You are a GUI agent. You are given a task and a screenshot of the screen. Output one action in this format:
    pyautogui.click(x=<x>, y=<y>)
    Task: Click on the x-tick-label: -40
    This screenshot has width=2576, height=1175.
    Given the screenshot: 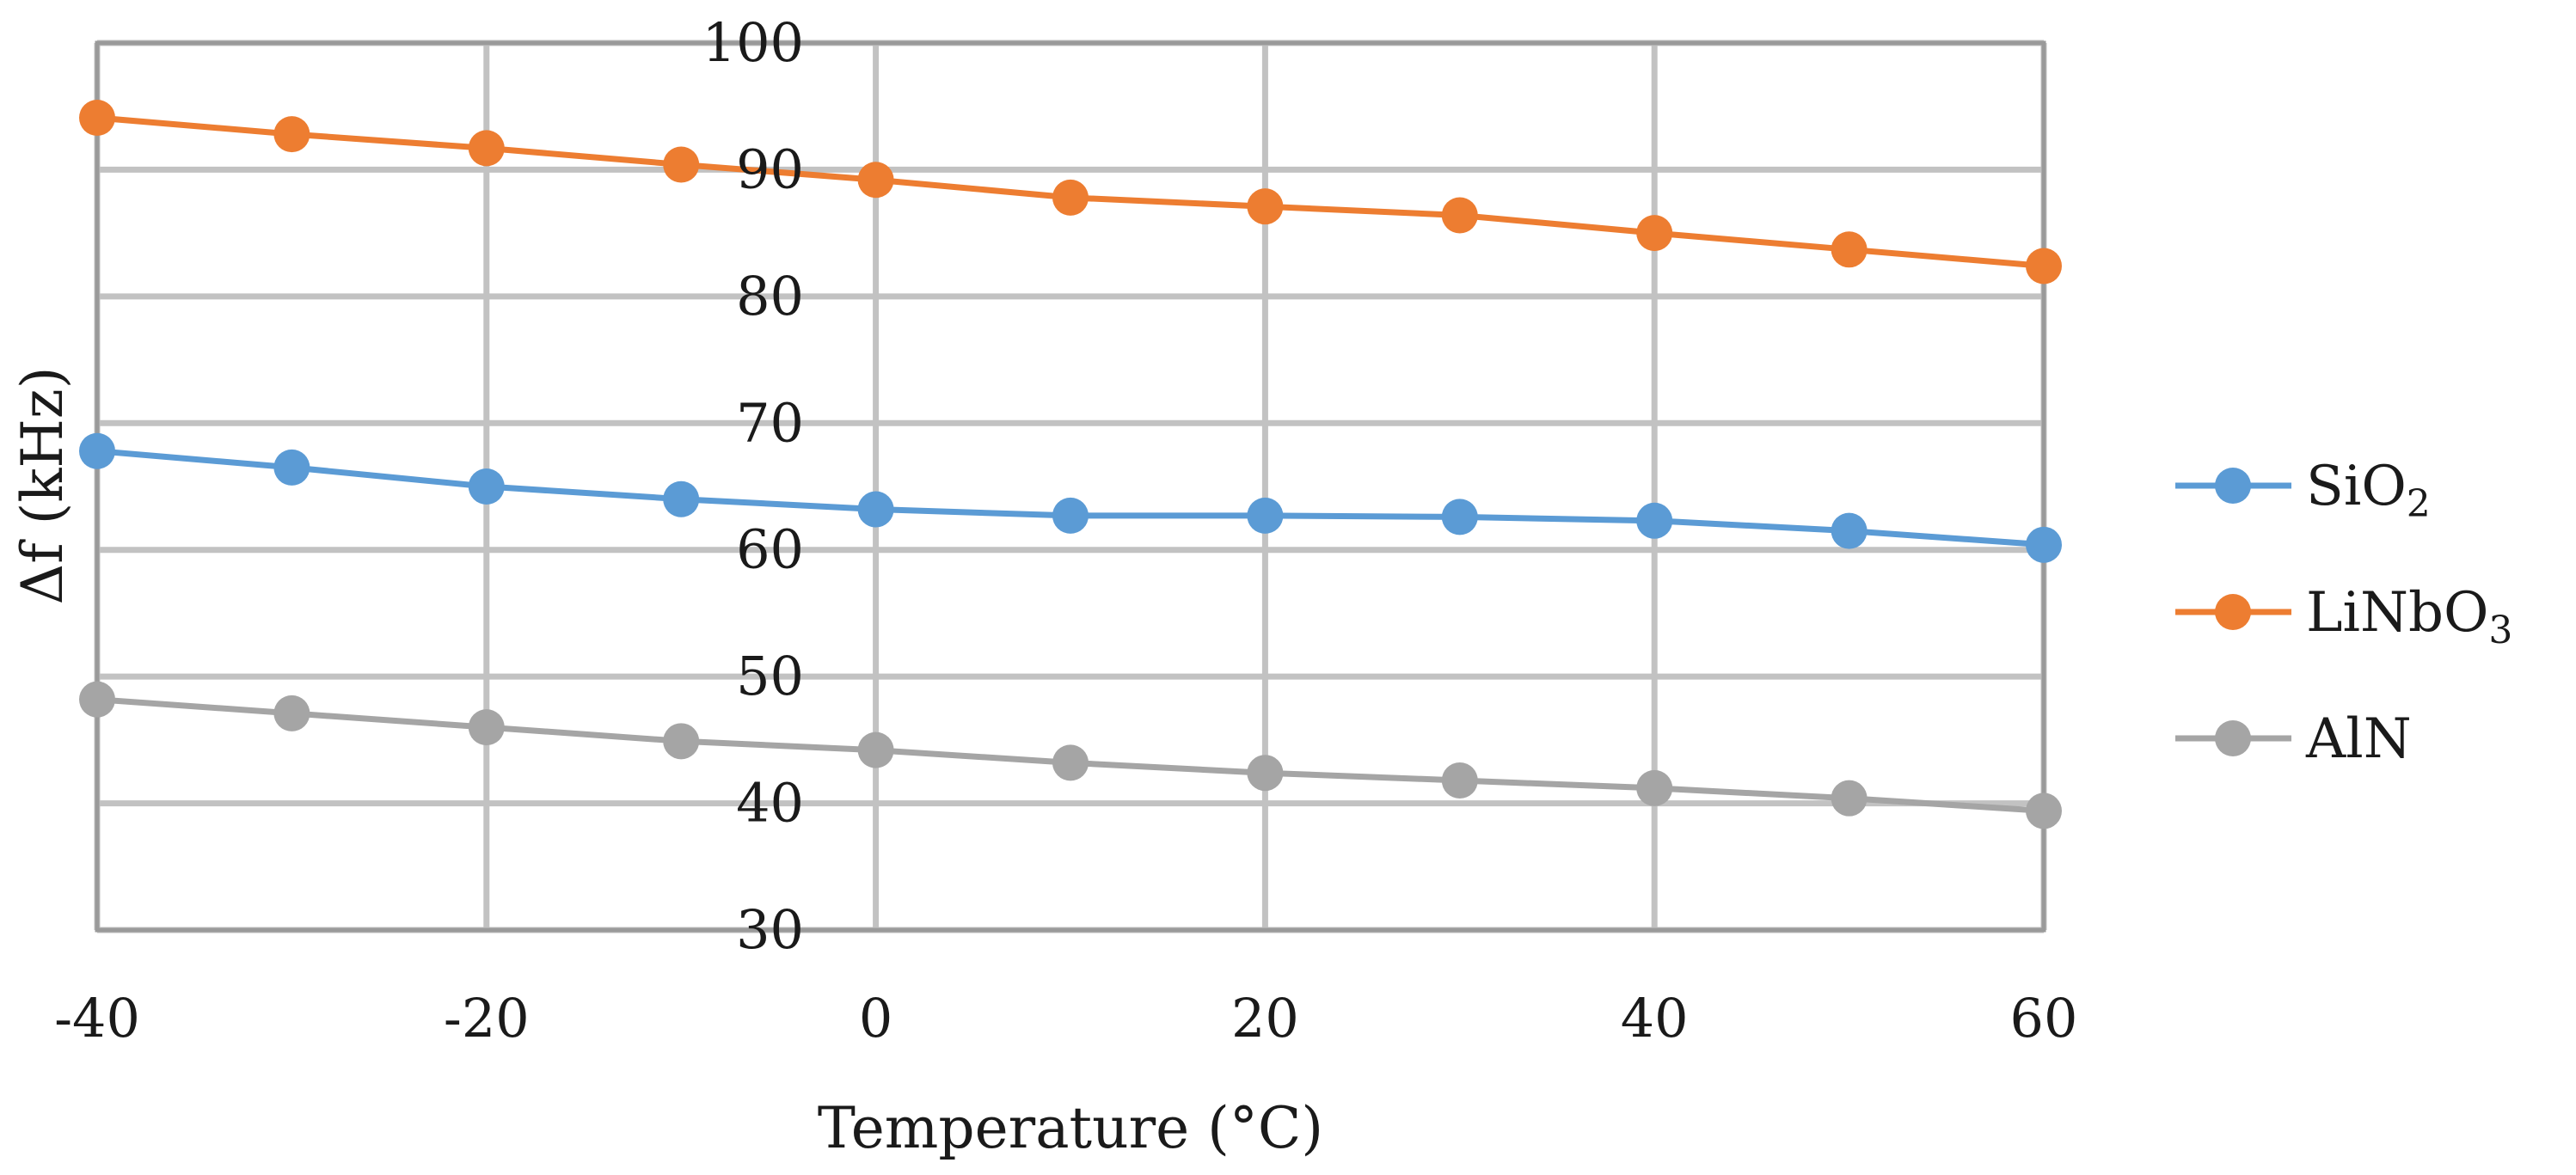 What is the action you would take?
    pyautogui.click(x=97, y=1018)
    